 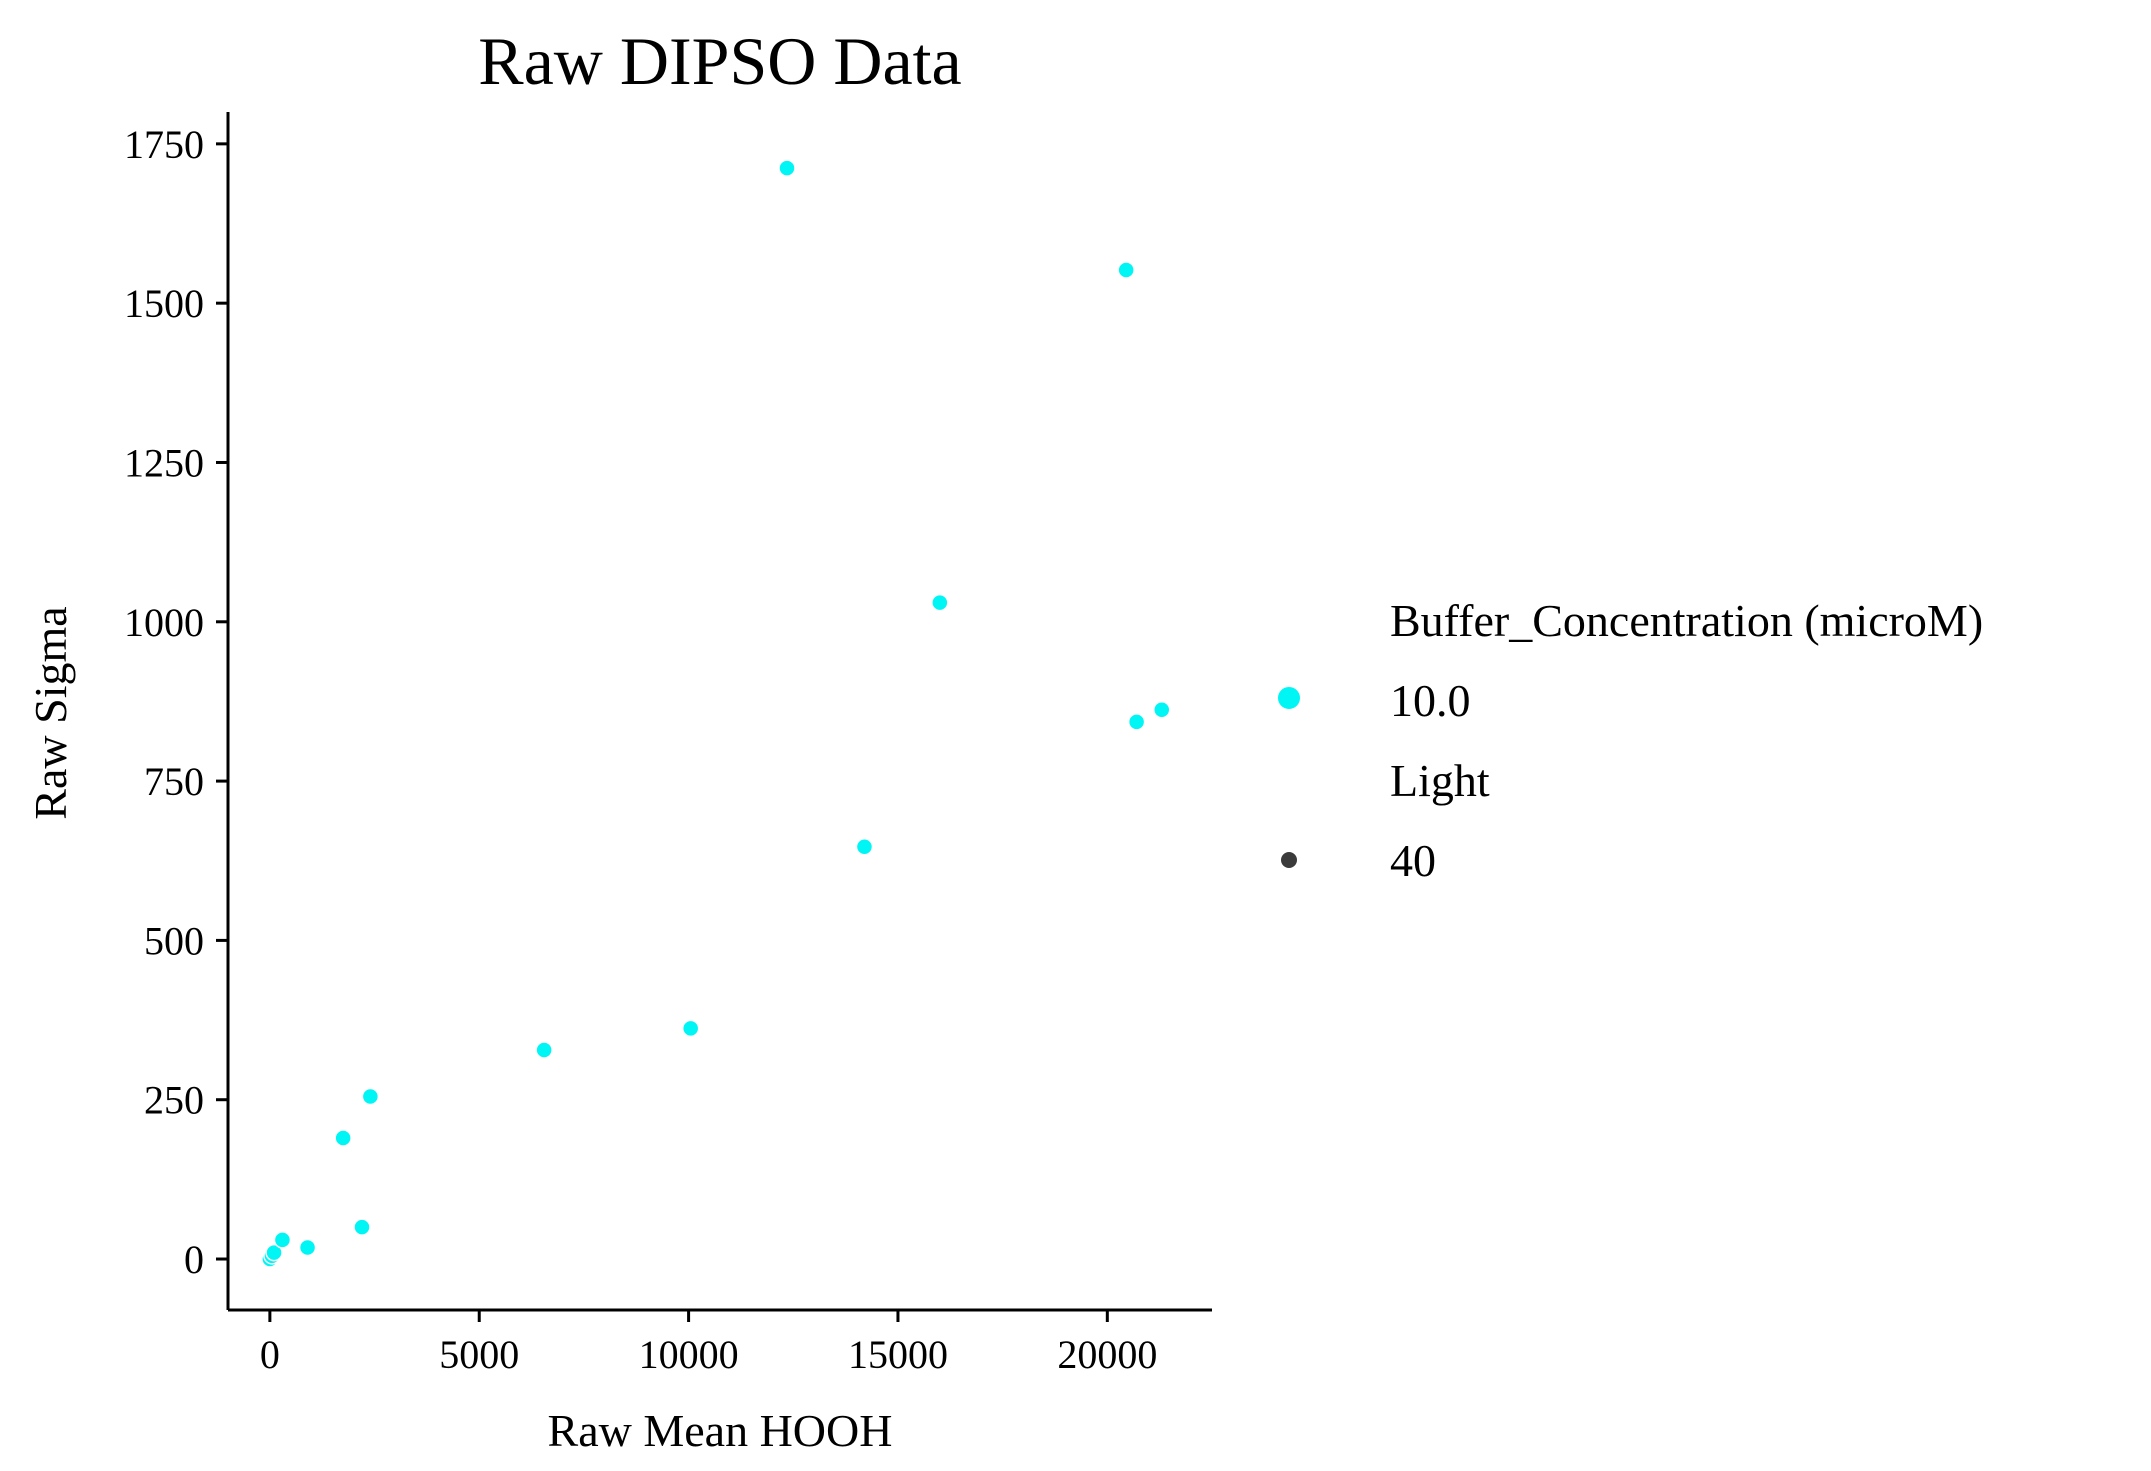 What do you see at coordinates (174, 781) in the screenshot?
I see `y-tick-label: 750` at bounding box center [174, 781].